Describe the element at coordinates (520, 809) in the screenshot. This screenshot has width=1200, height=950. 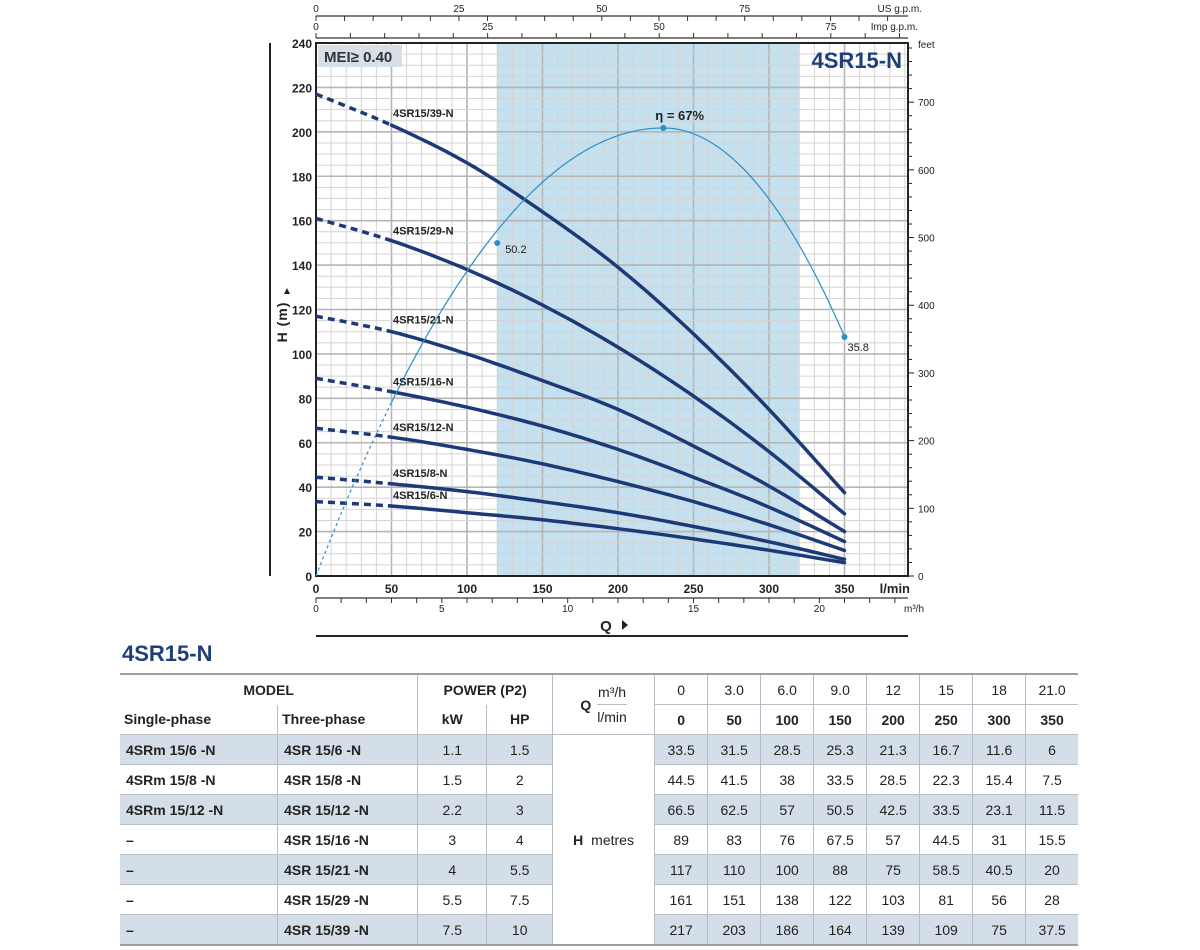
I see `power-hp: 3` at that location.